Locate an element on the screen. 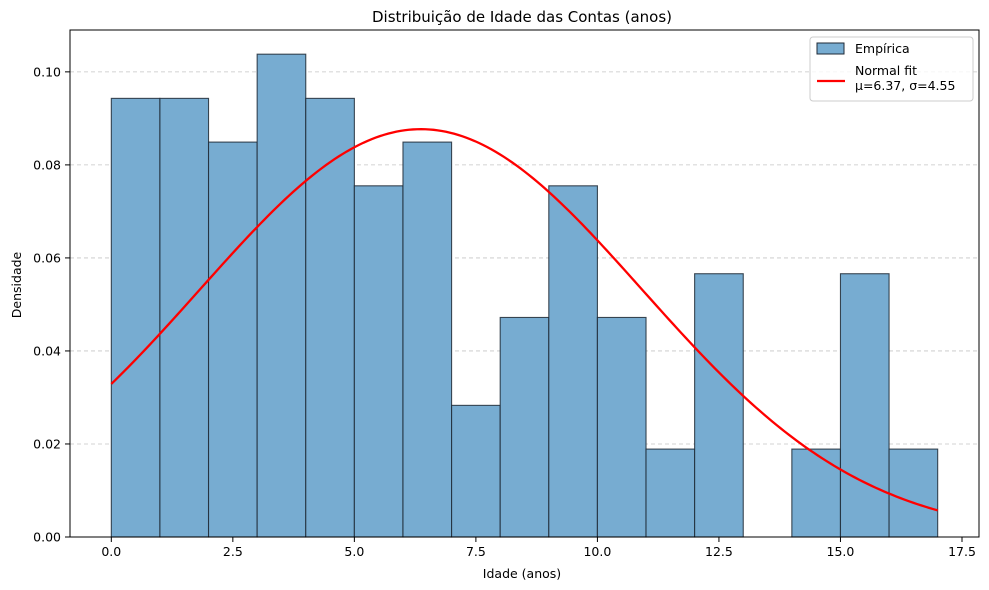 The width and height of the screenshot is (989, 590). legend: Empírica Normal fit μ=6.37, σ=4.55 is located at coordinates (891, 69).